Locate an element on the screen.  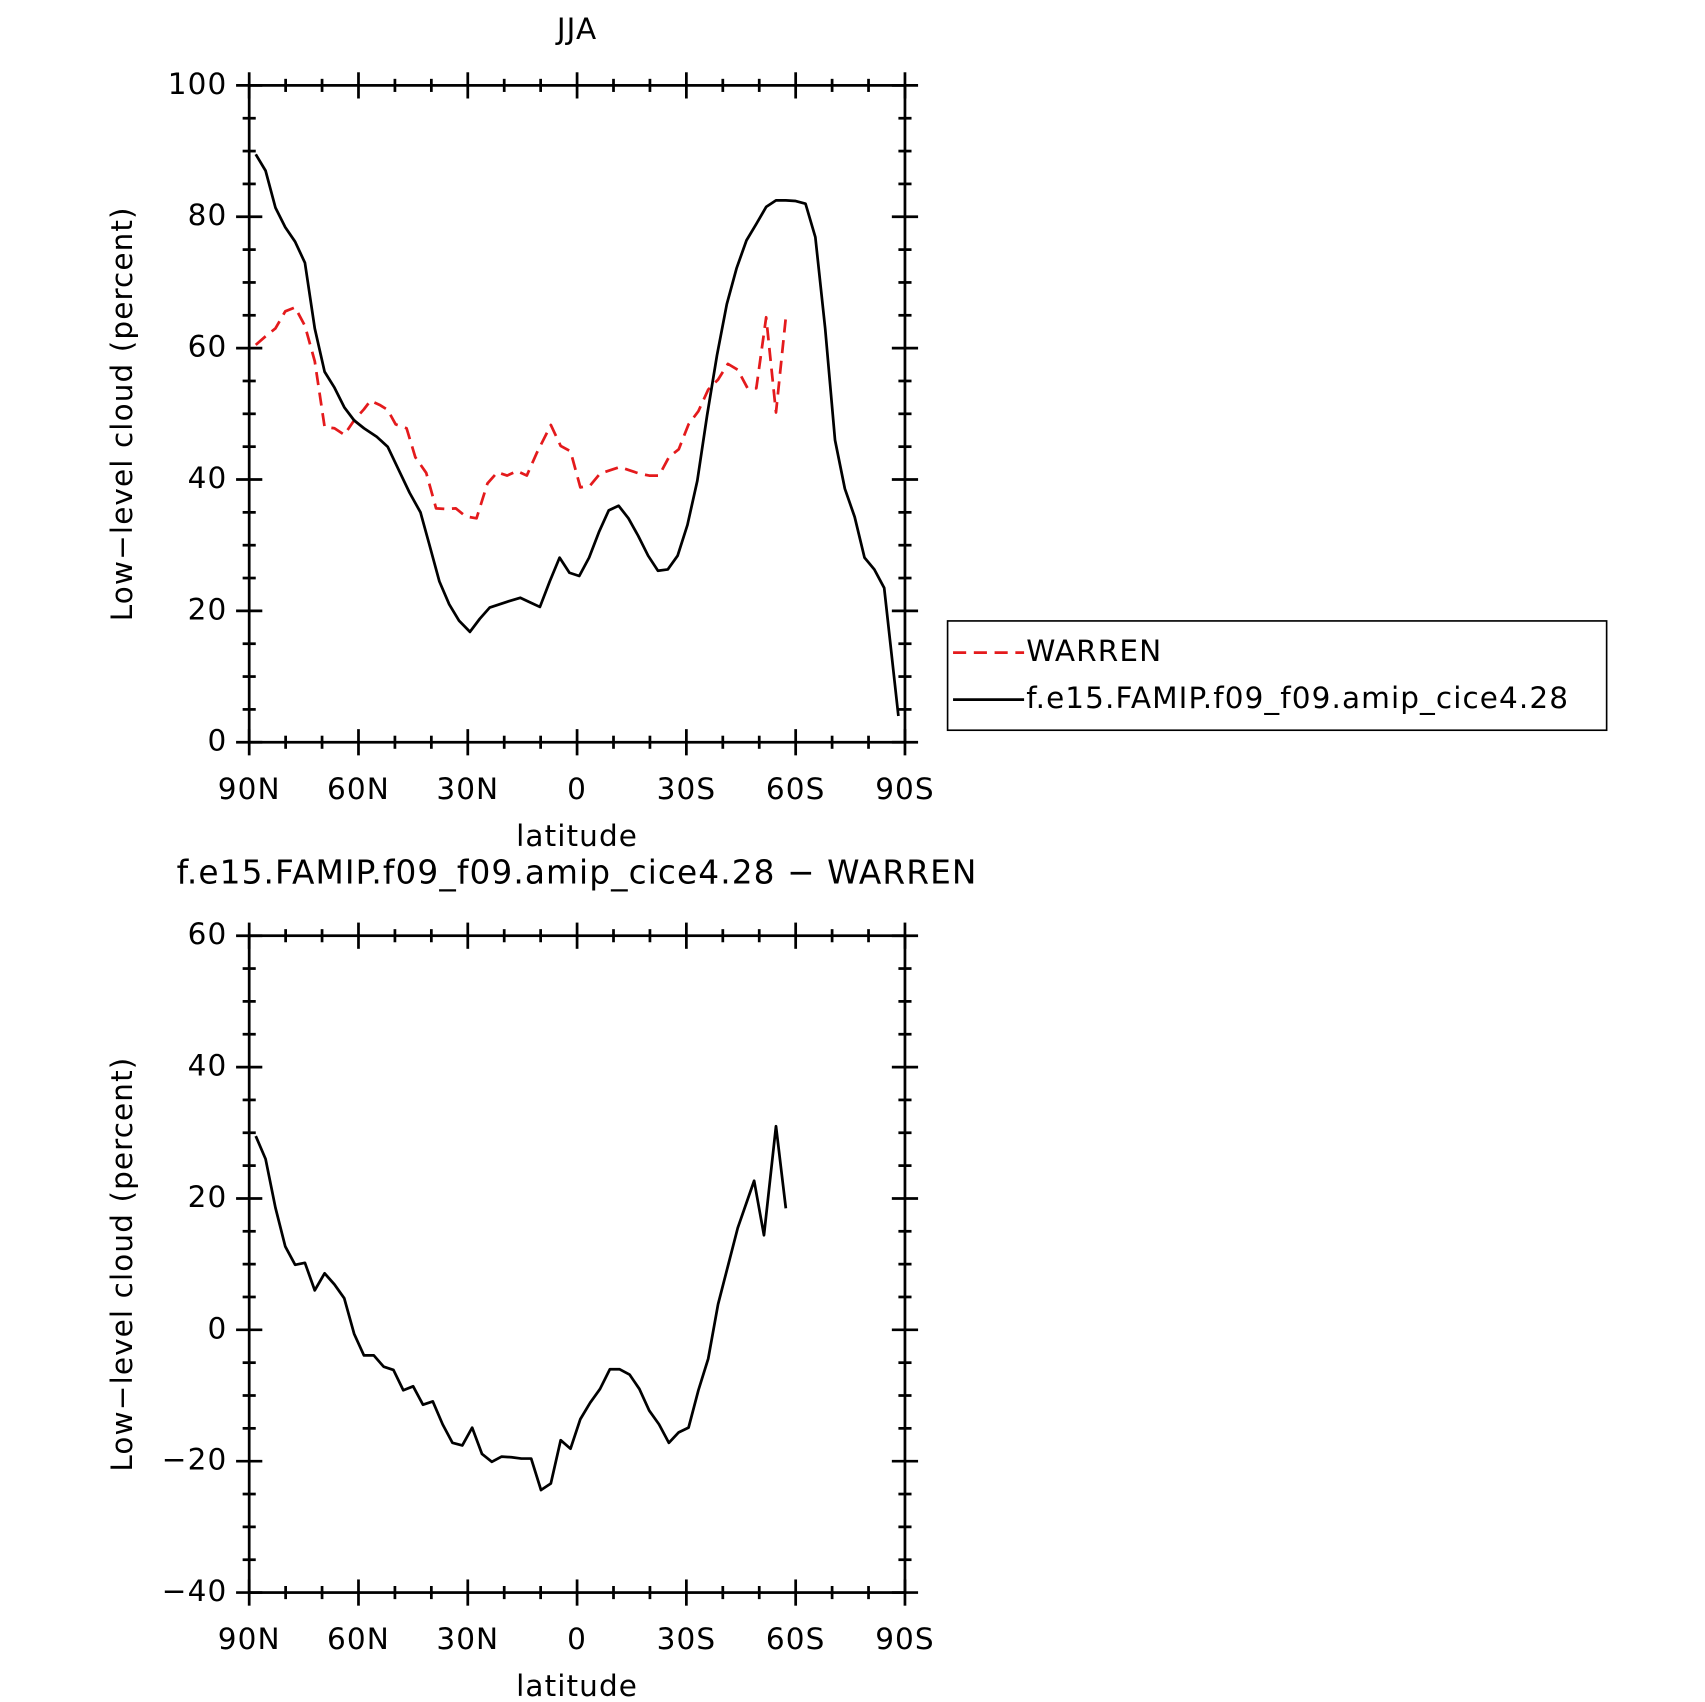
y-tick-label: −20 is located at coordinates (195, 1460).